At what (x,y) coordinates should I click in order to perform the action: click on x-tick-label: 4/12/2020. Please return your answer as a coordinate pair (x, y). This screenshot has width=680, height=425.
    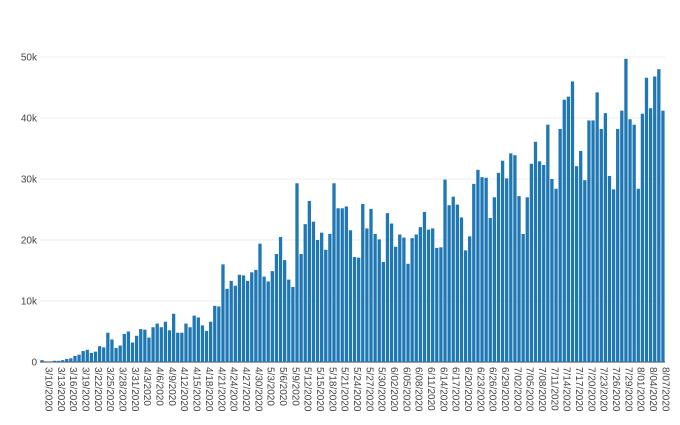
    Looking at the image, I should click on (183, 389).